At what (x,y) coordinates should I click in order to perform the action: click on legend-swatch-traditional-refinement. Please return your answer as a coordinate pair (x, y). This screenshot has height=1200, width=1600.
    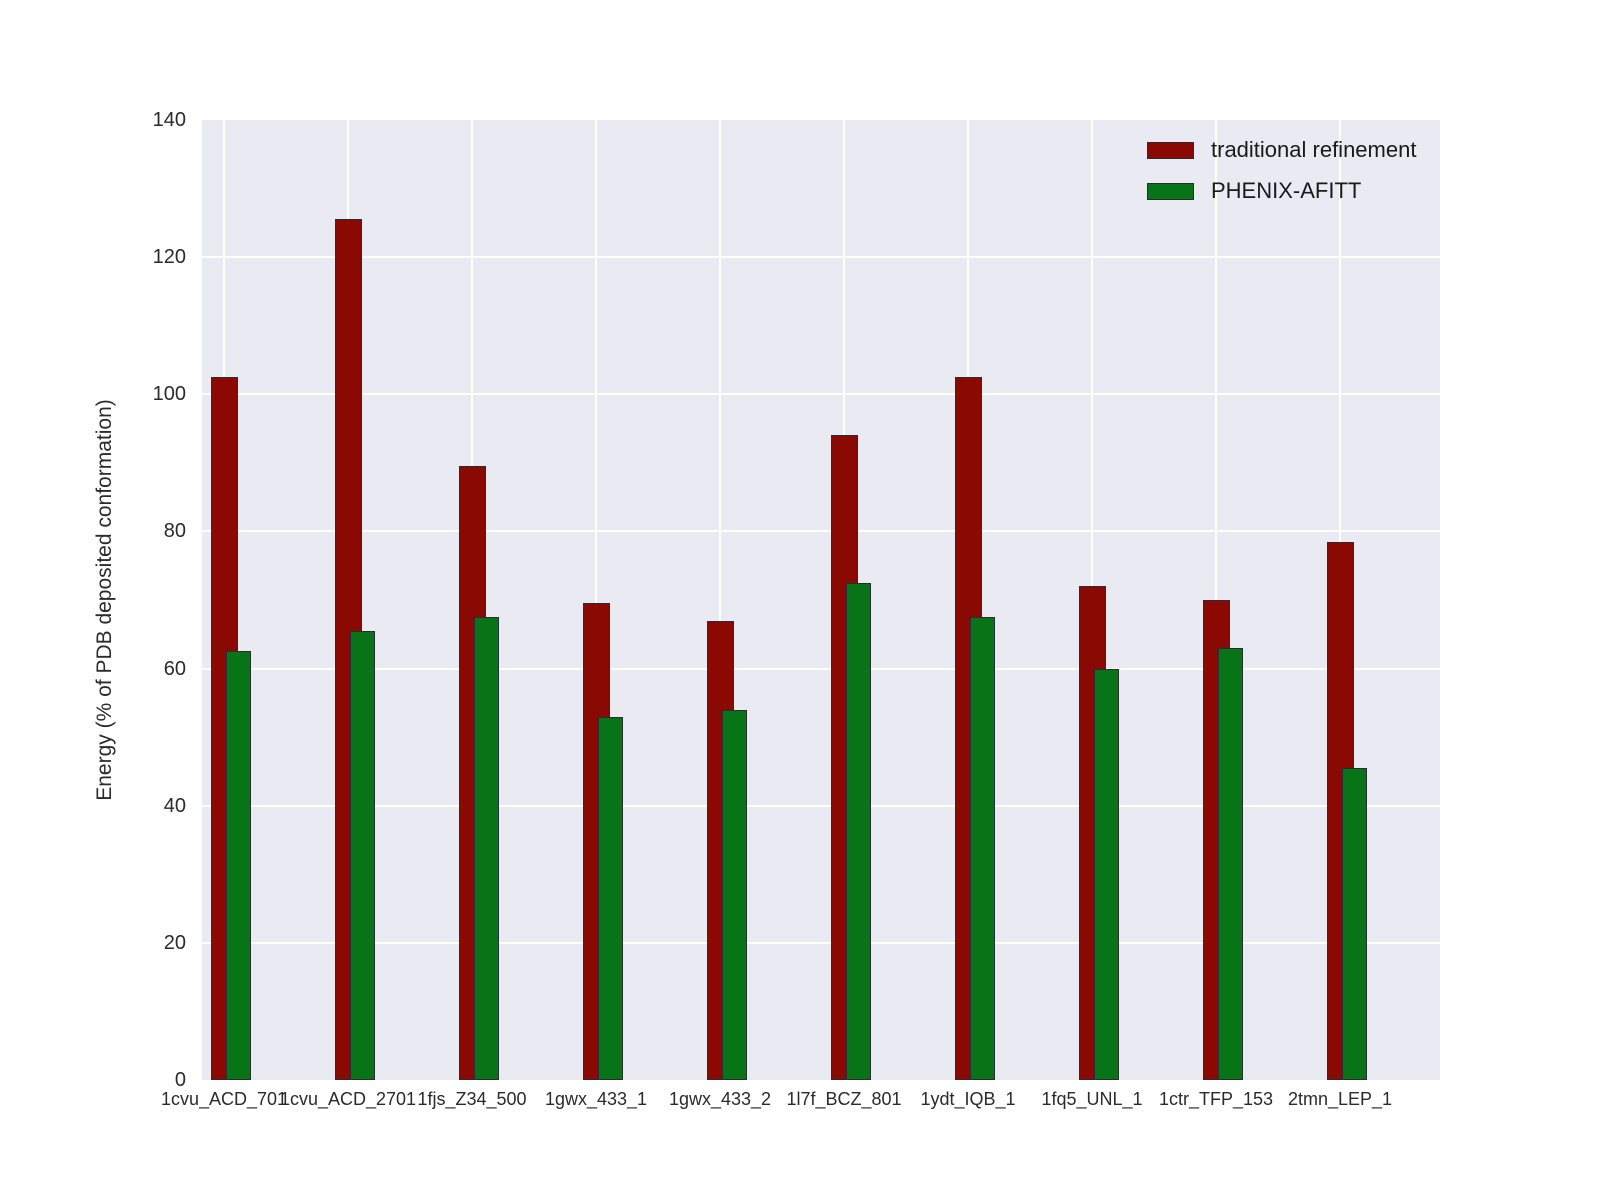
    Looking at the image, I should click on (1170, 150).